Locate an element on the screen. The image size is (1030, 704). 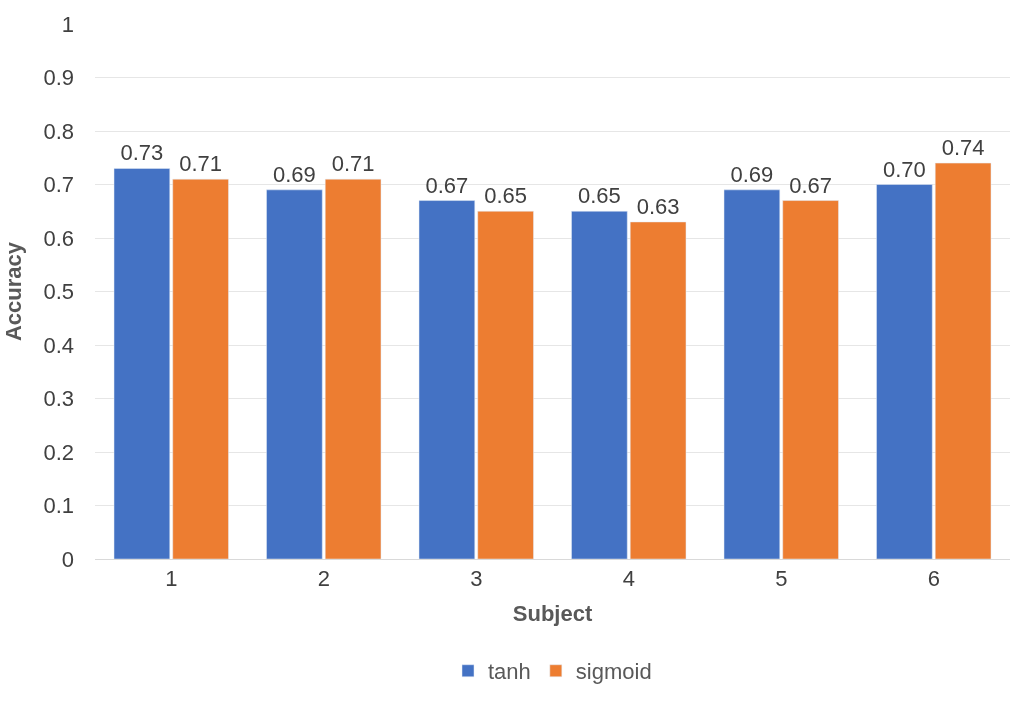
y-tick-label: 1 is located at coordinates (67, 24).